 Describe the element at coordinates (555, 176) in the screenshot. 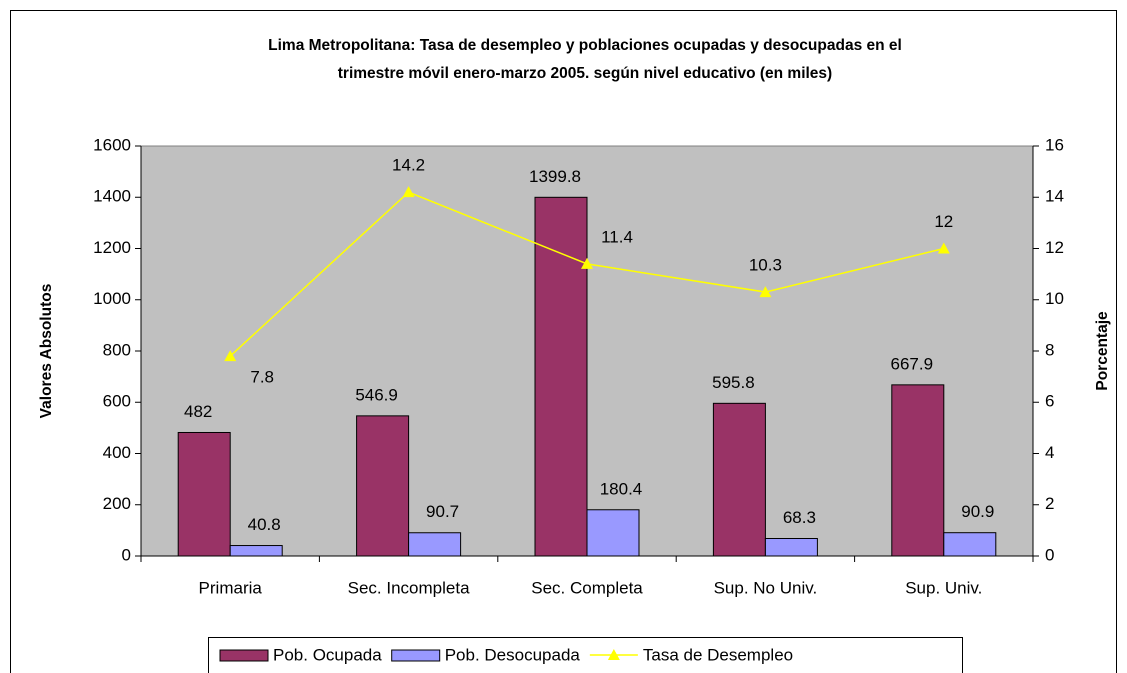

I see `data-label: 1399.8` at that location.